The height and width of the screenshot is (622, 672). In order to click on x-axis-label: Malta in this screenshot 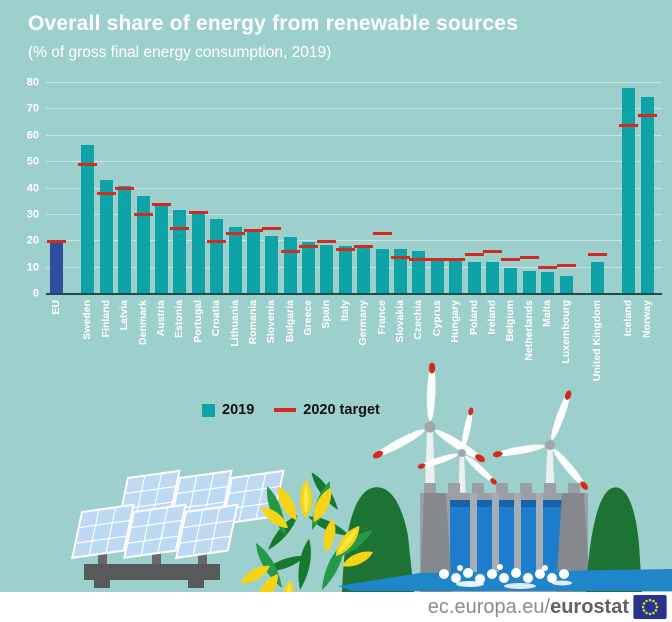, I will do `click(547, 313)`.